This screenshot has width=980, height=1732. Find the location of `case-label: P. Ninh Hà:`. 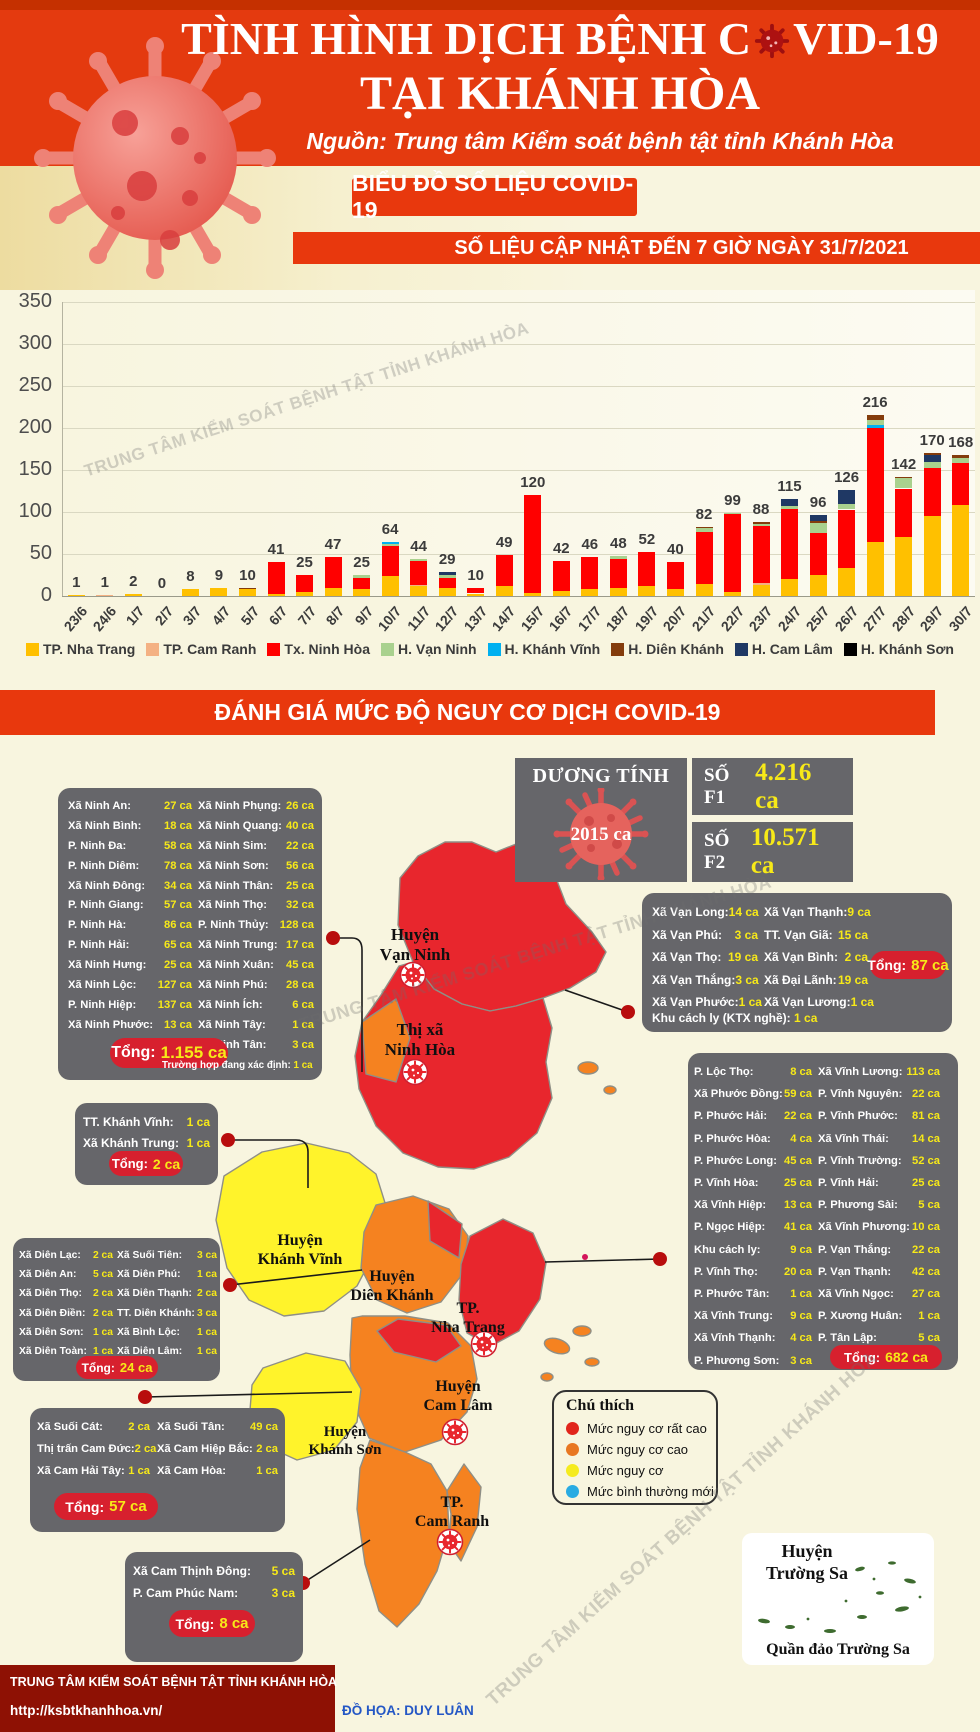

case-label: P. Ninh Hà: is located at coordinates (97, 925).